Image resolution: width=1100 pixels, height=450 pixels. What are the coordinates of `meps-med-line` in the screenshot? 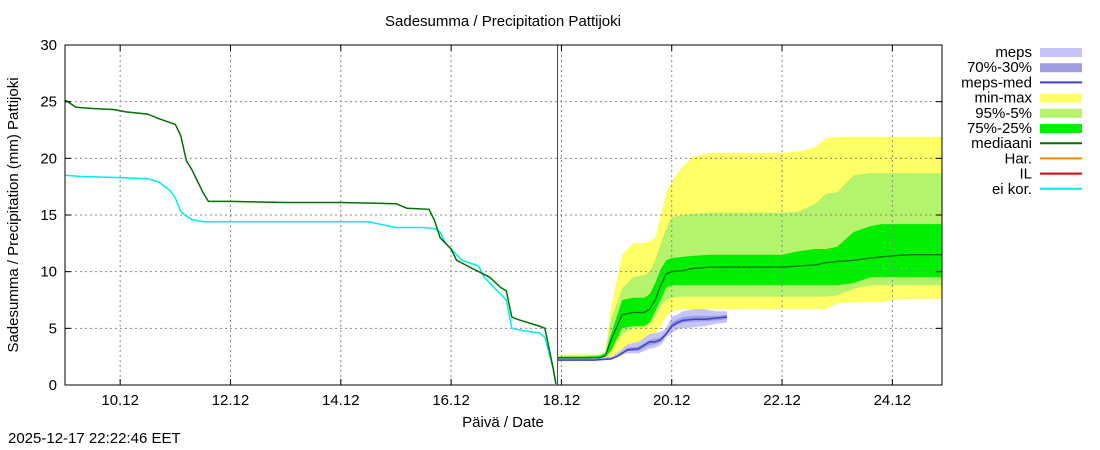 It's located at (642, 338).